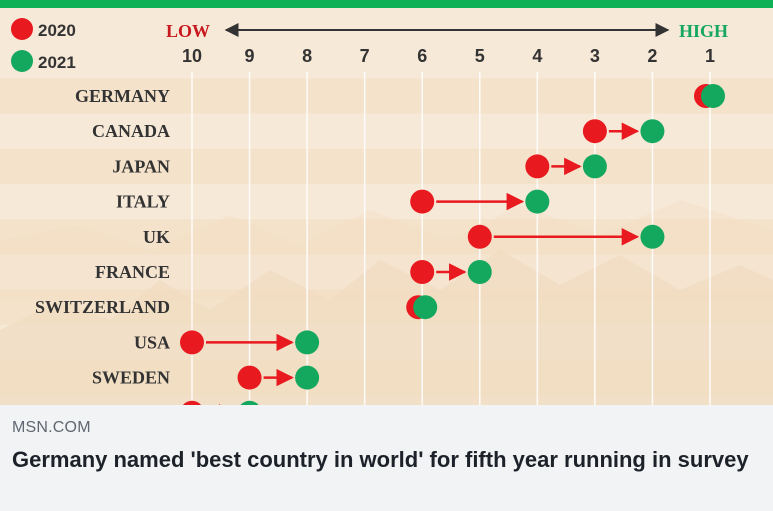  What do you see at coordinates (22, 29) in the screenshot?
I see `legend-swatch-2020` at bounding box center [22, 29].